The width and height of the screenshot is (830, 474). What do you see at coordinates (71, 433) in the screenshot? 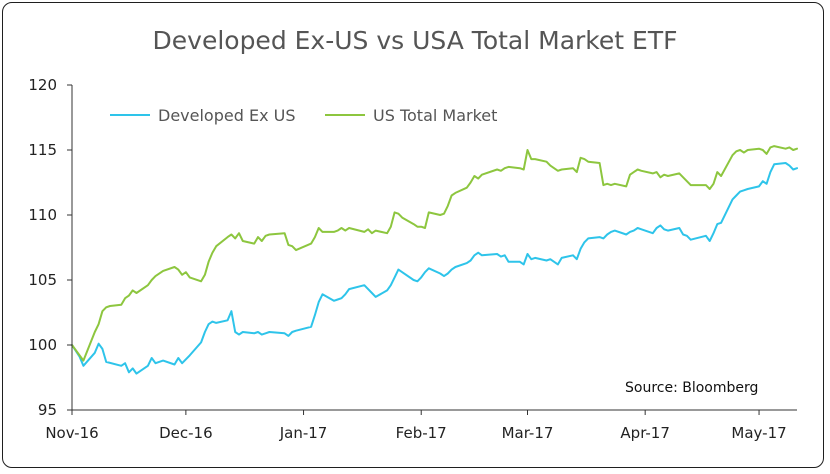
I see `x-tick-label: Nov-16` at bounding box center [71, 433].